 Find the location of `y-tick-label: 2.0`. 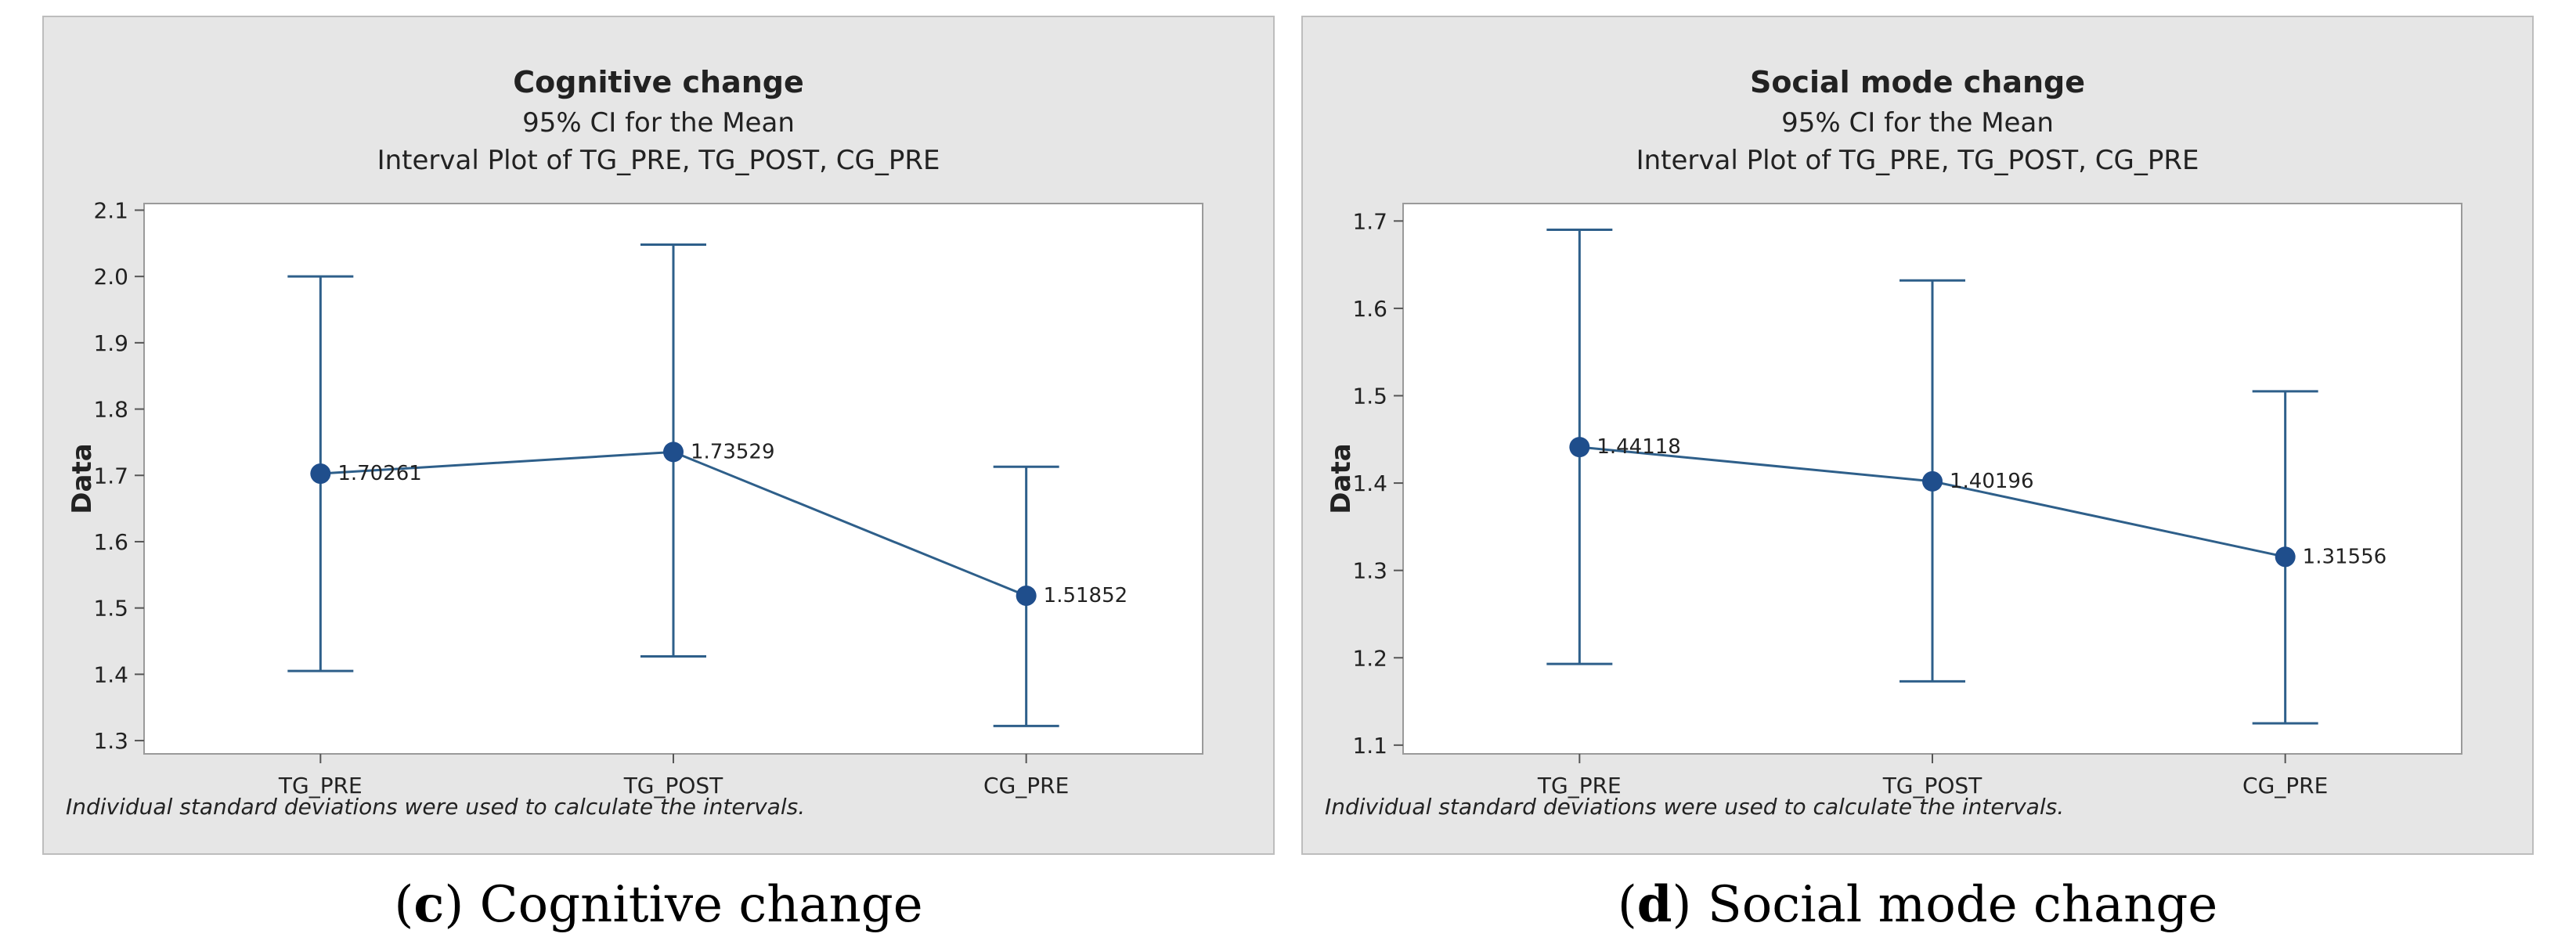

y-tick-label: 2.0 is located at coordinates (110, 277).